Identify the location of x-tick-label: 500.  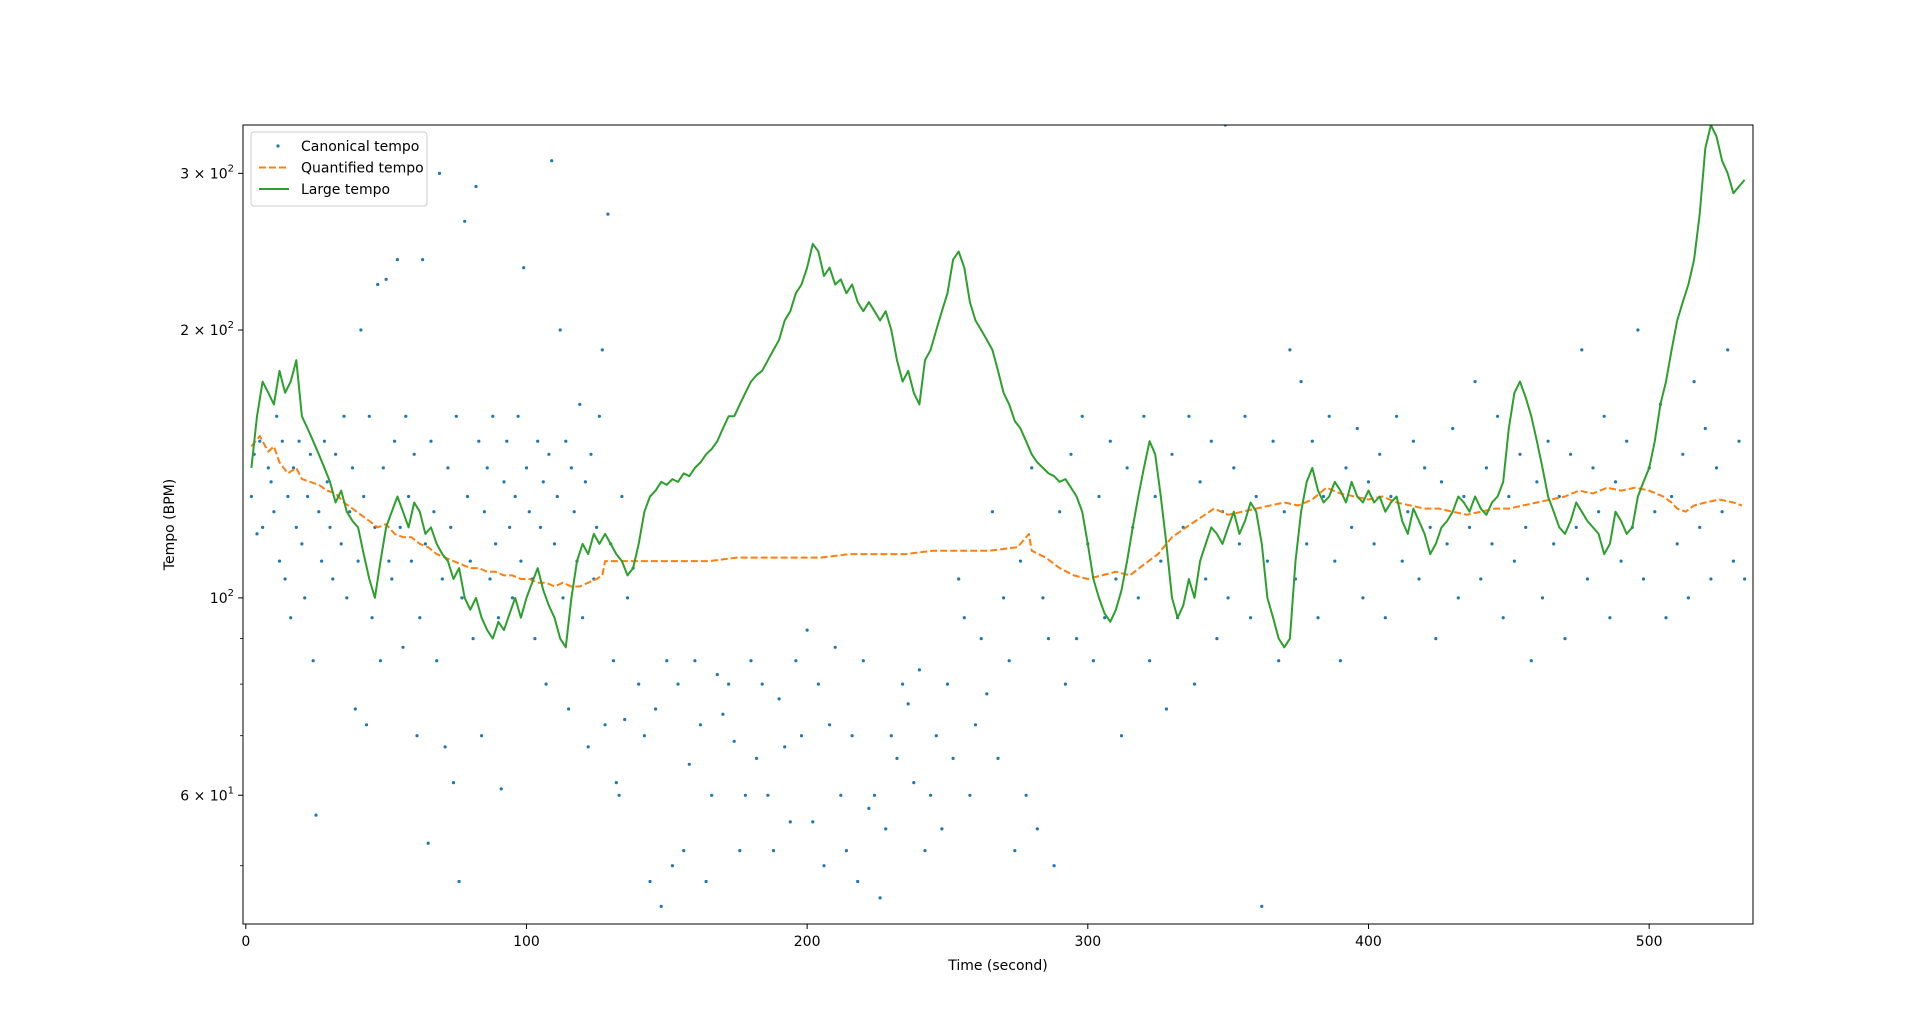
(1649, 942).